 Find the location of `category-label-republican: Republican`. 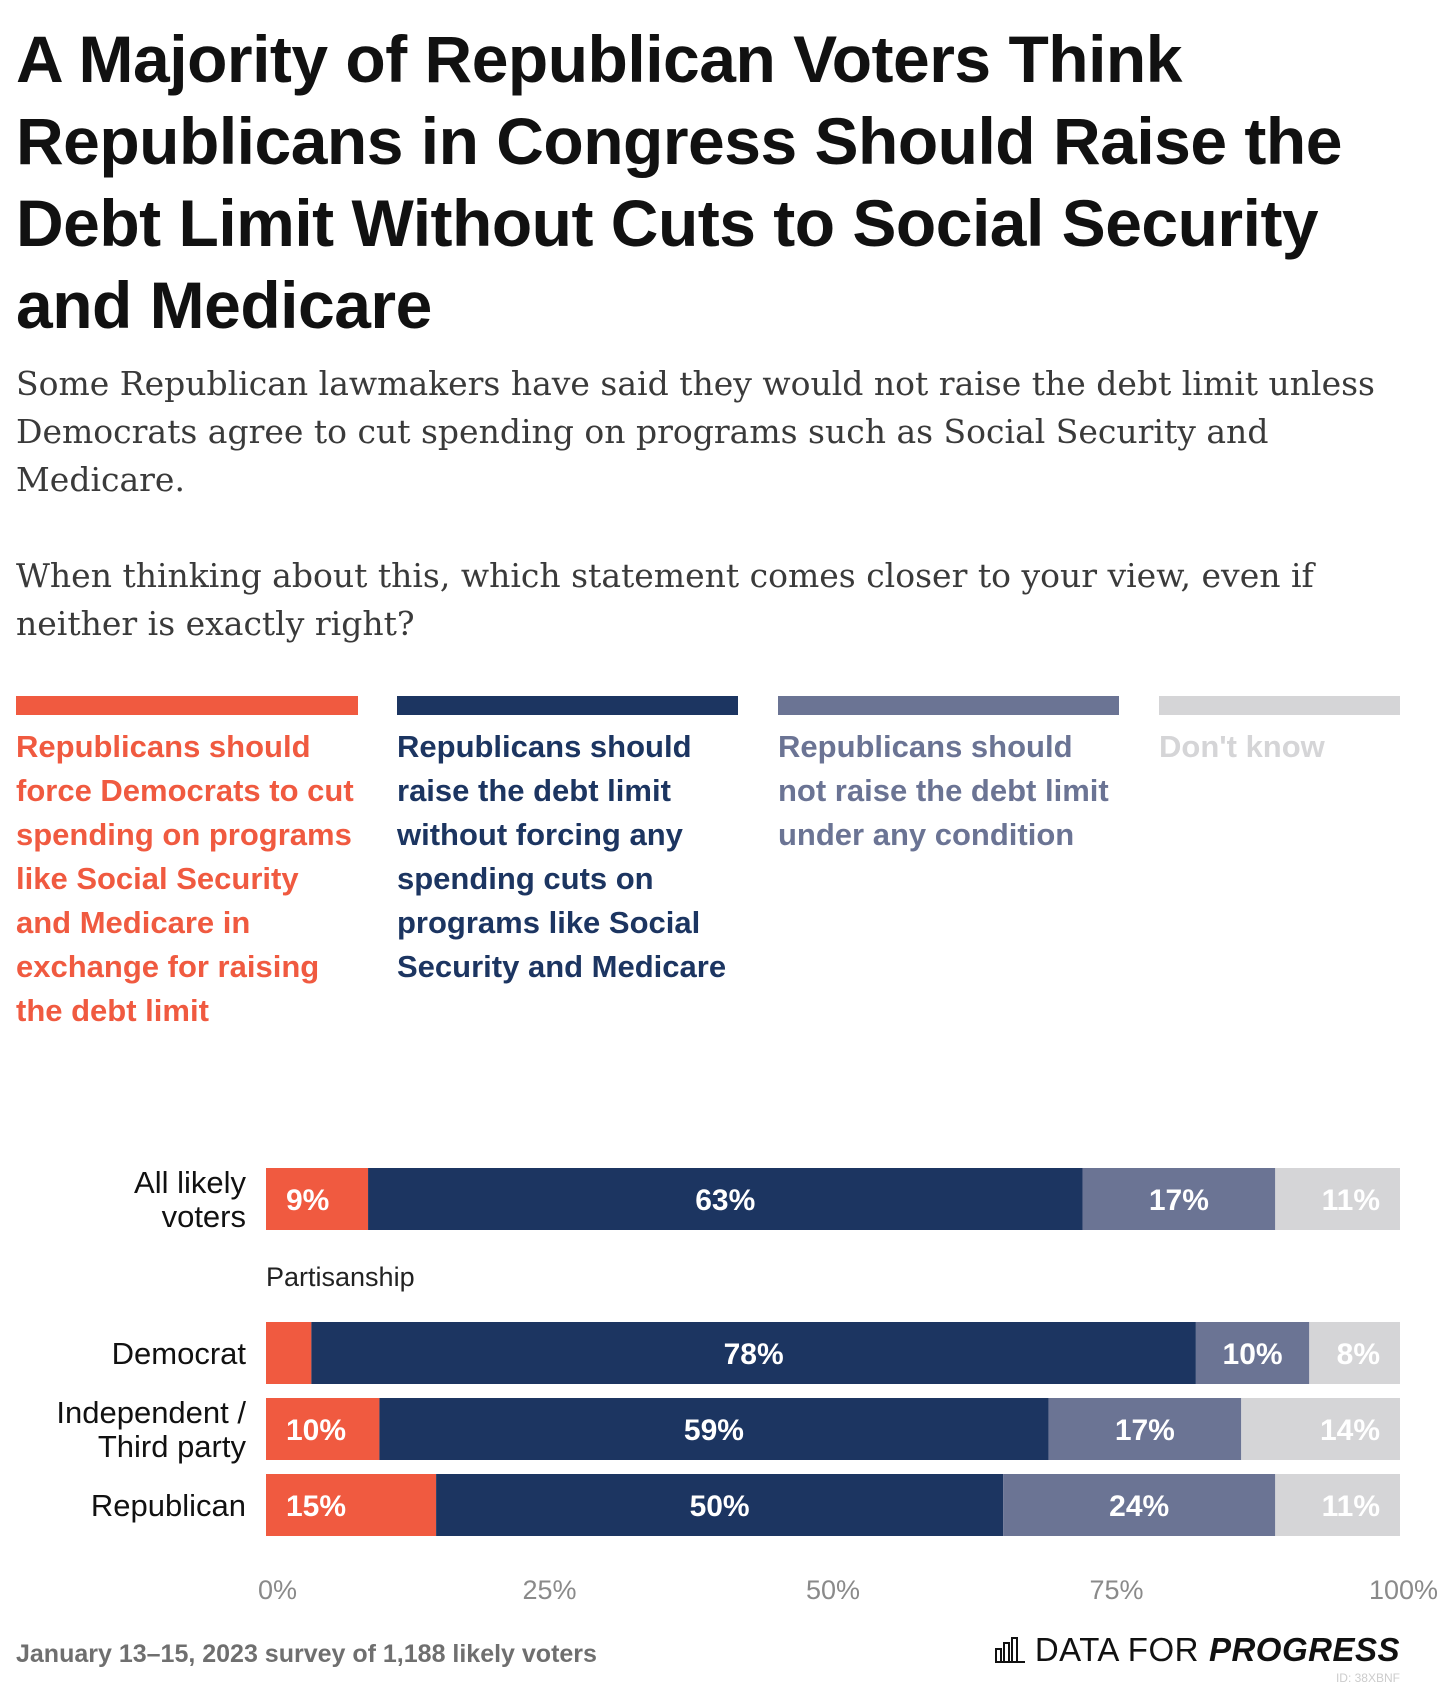

category-label-republican: Republican is located at coordinates (168, 1505).